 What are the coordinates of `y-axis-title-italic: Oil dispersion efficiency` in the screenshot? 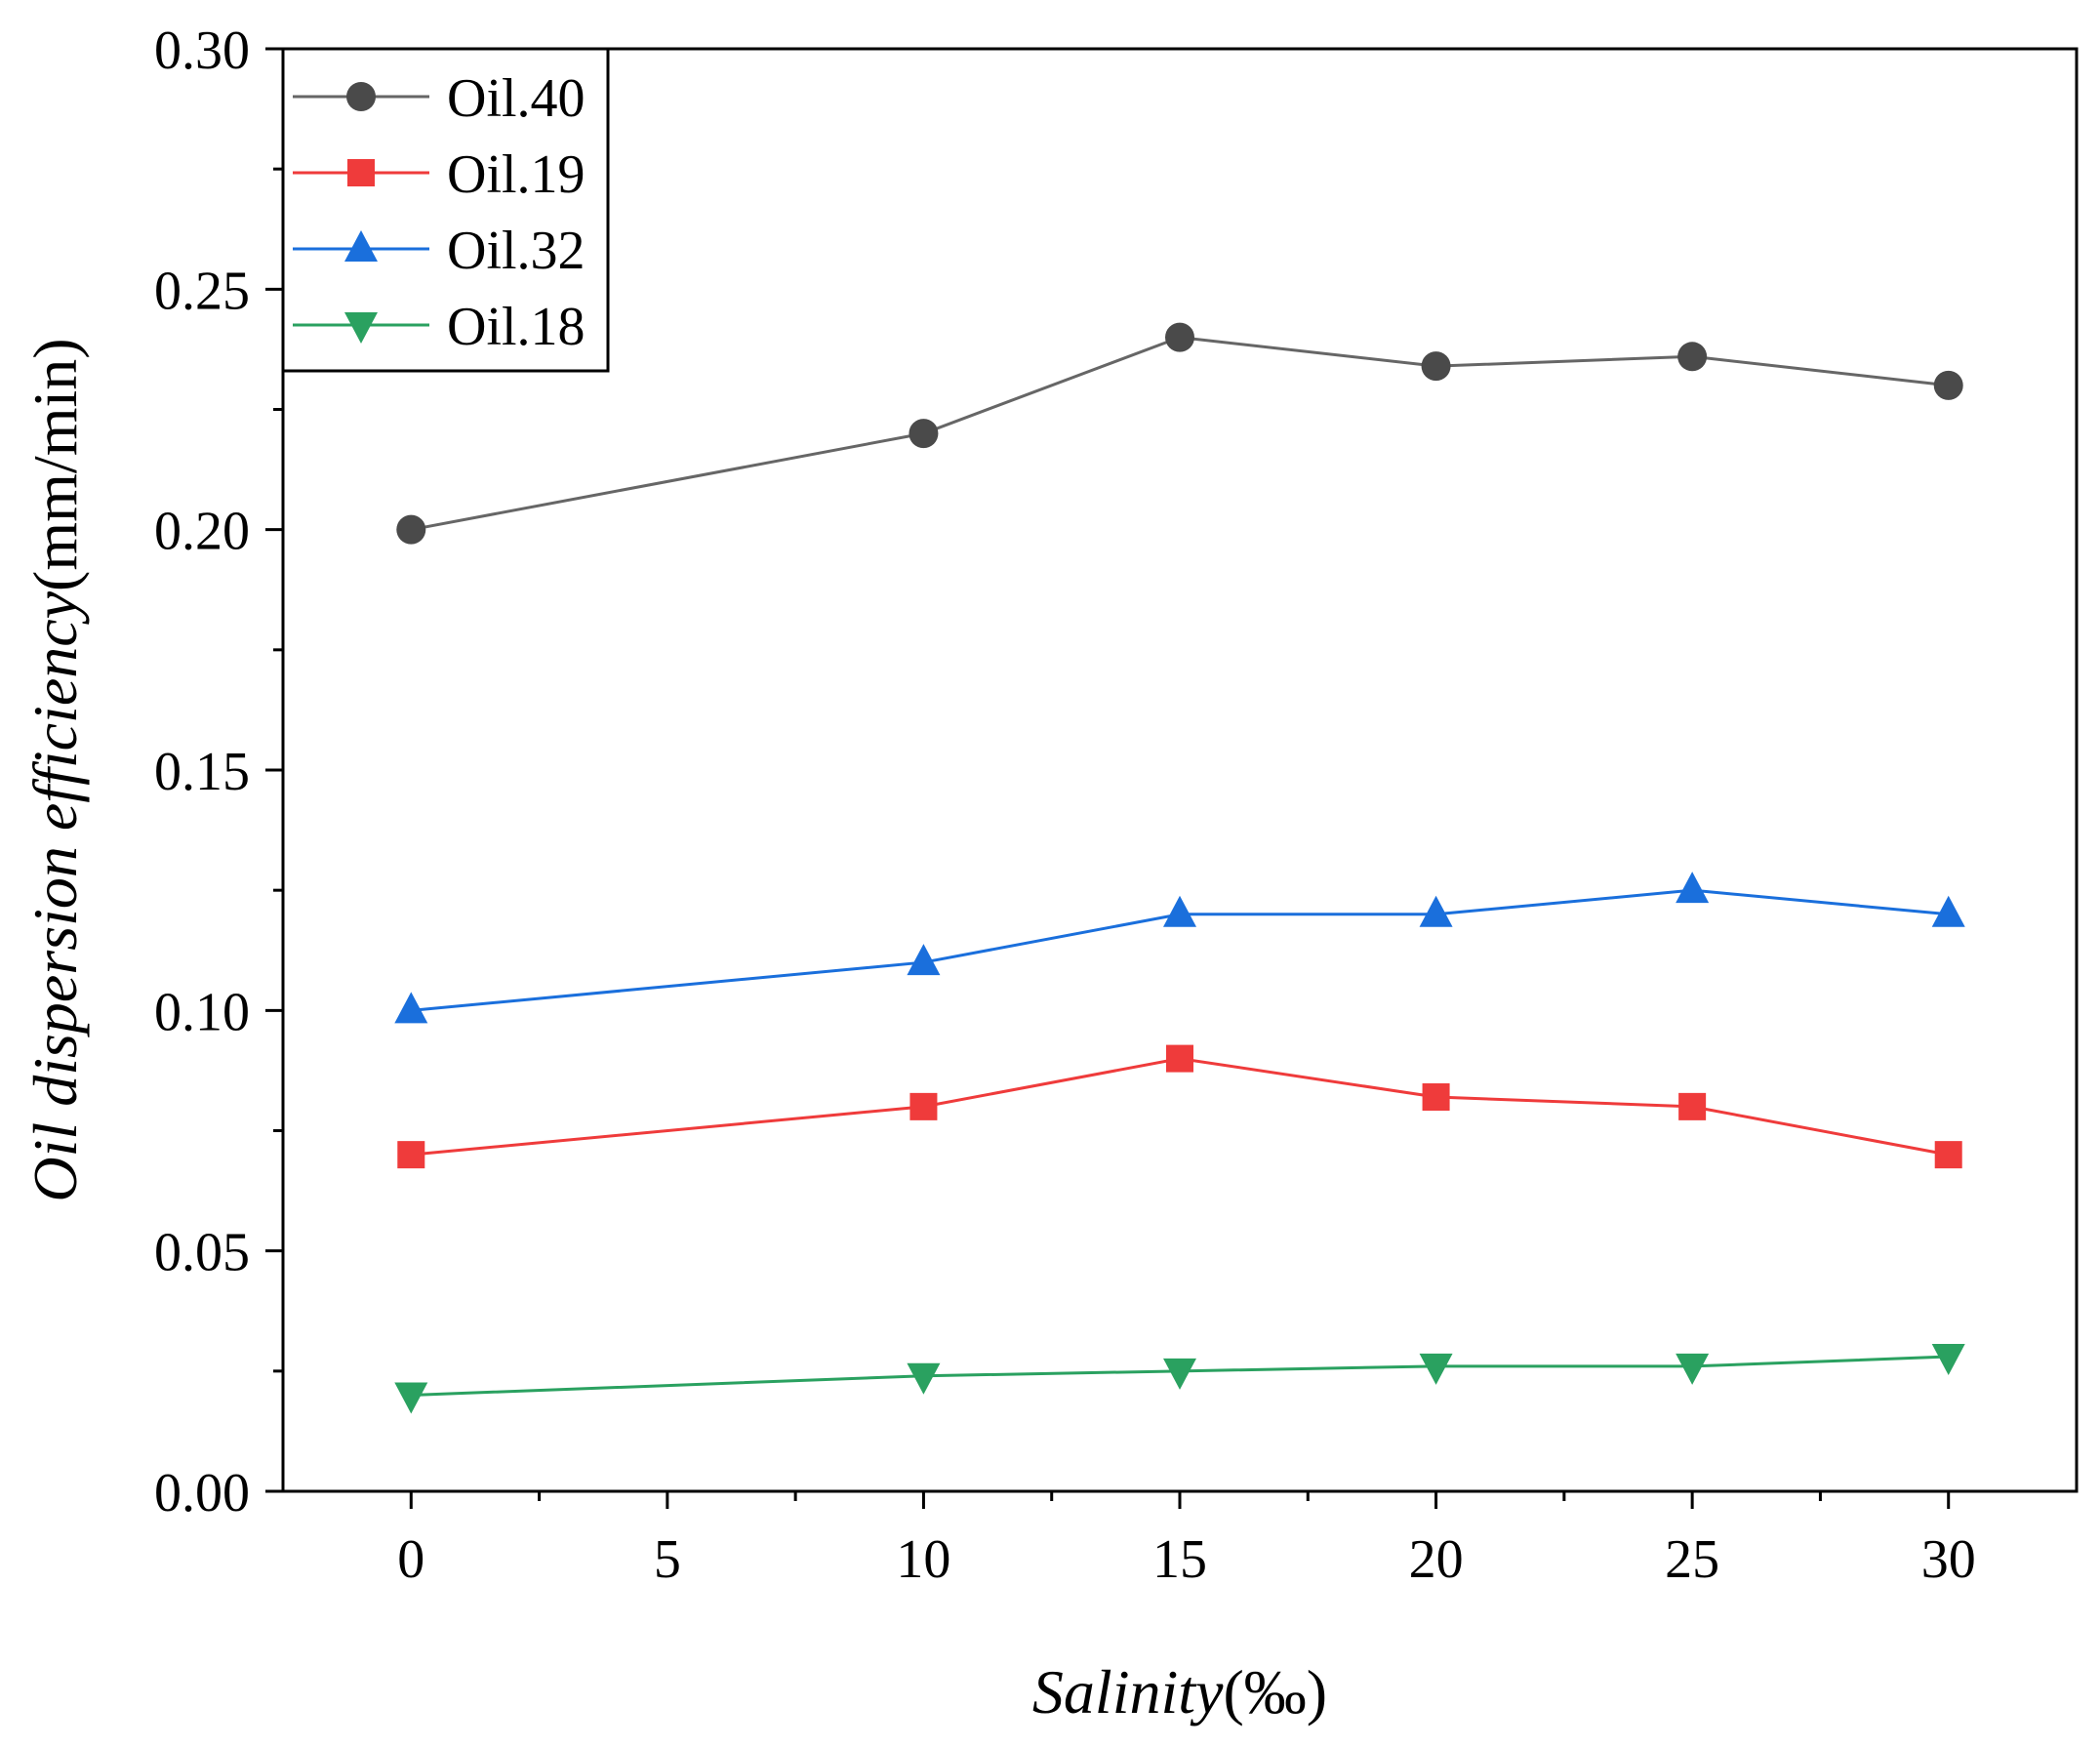 It's located at (55, 896).